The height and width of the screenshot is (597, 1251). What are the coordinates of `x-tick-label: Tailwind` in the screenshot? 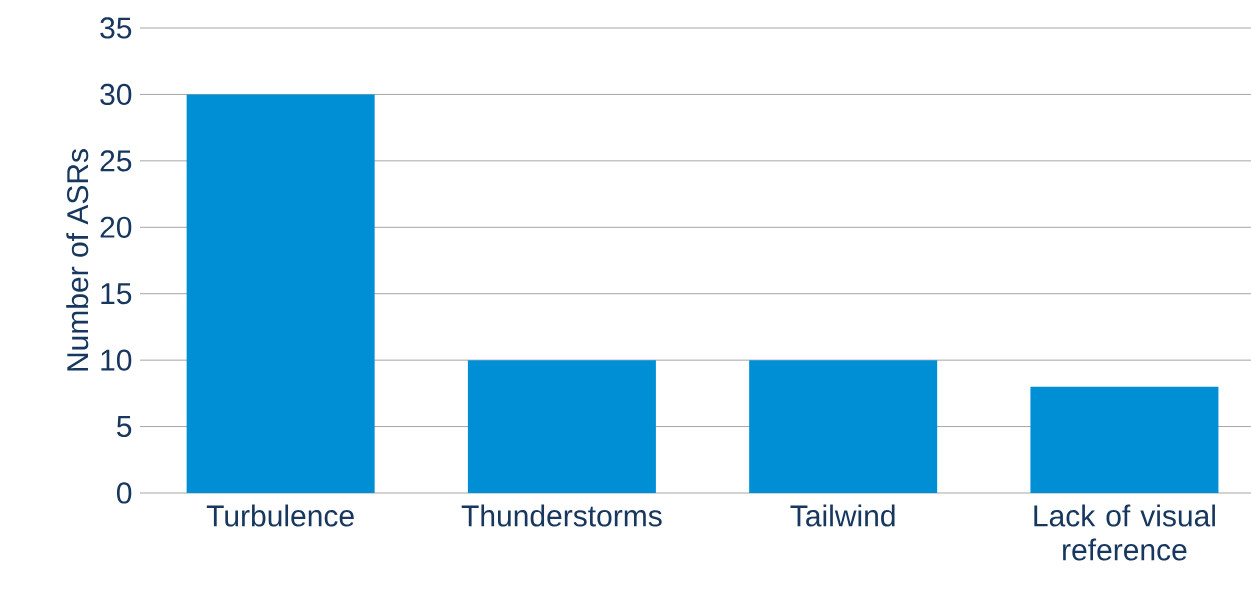 It's located at (842, 515).